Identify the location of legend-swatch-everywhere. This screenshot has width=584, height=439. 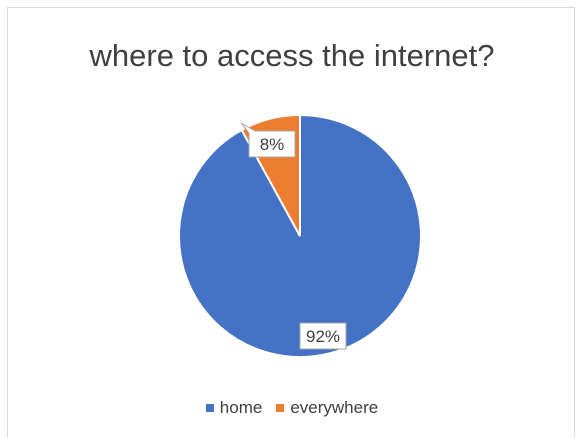
(280, 408).